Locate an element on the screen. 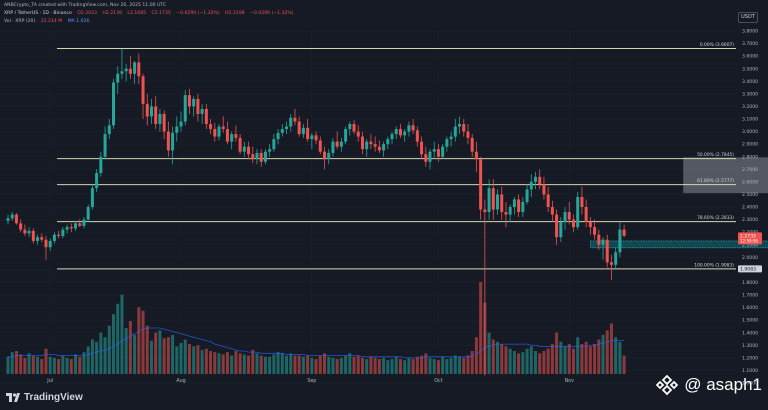 This screenshot has height=410, width=768. time-tick-label: Oct is located at coordinates (438, 381).